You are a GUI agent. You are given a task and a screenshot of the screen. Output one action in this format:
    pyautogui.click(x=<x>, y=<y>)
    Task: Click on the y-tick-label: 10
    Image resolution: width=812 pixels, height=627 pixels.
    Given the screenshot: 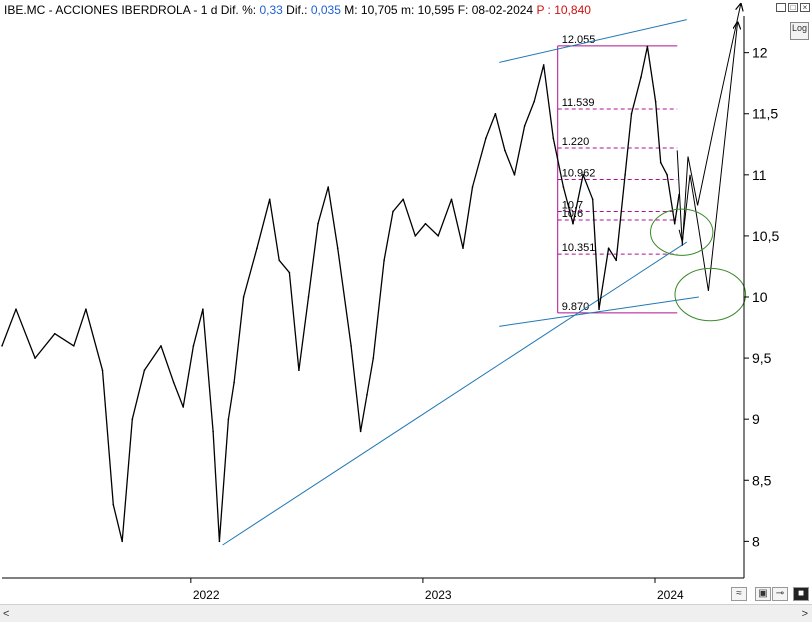 What is the action you would take?
    pyautogui.click(x=760, y=297)
    